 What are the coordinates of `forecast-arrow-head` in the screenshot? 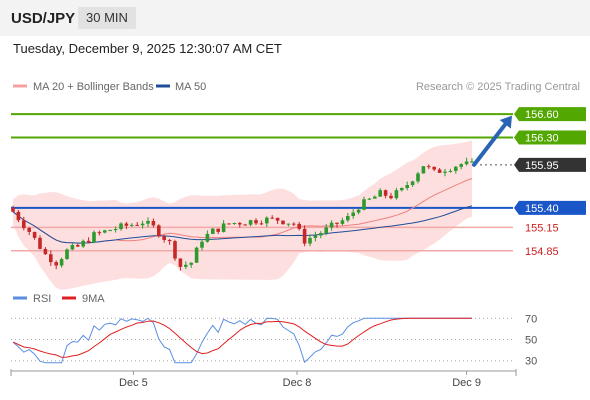 It's located at (505, 122).